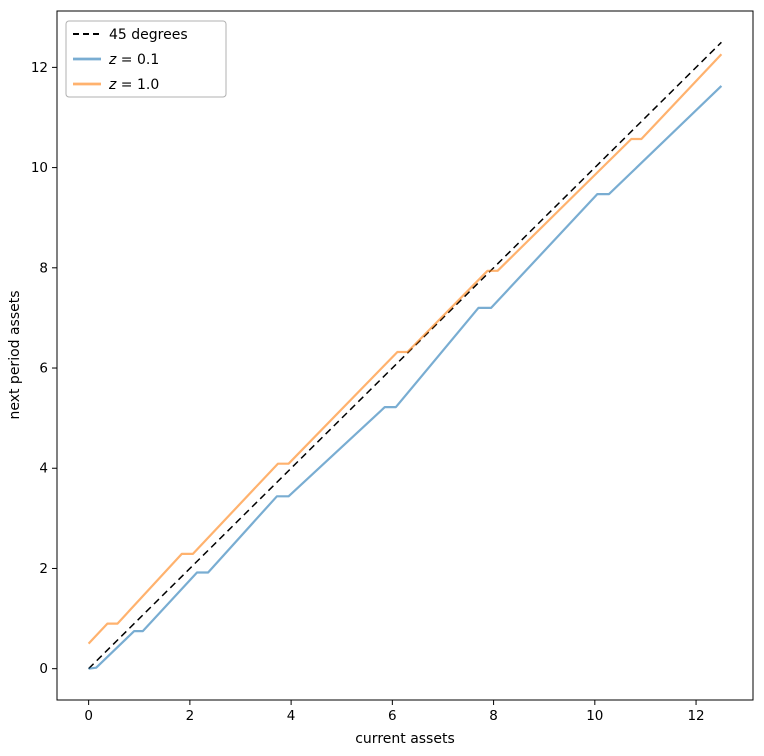  I want to click on y-axis-label: next period assets, so click(15, 354).